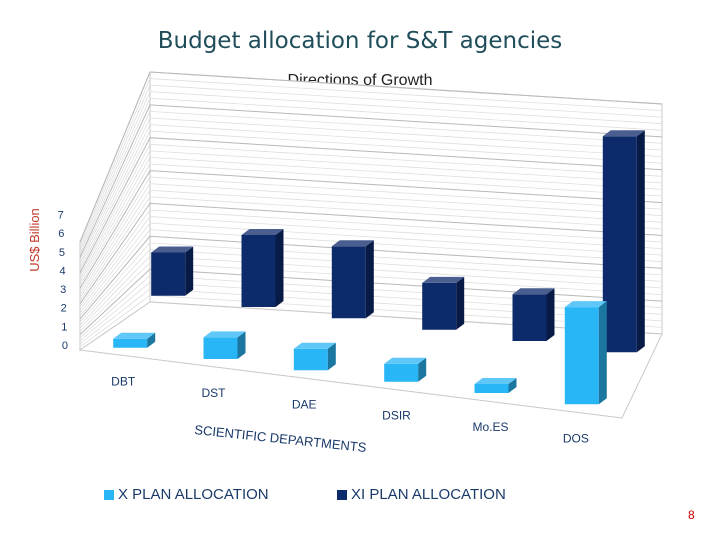  Describe the element at coordinates (134, 335) in the screenshot. I see `bar-x-plan-dbt-top` at that location.